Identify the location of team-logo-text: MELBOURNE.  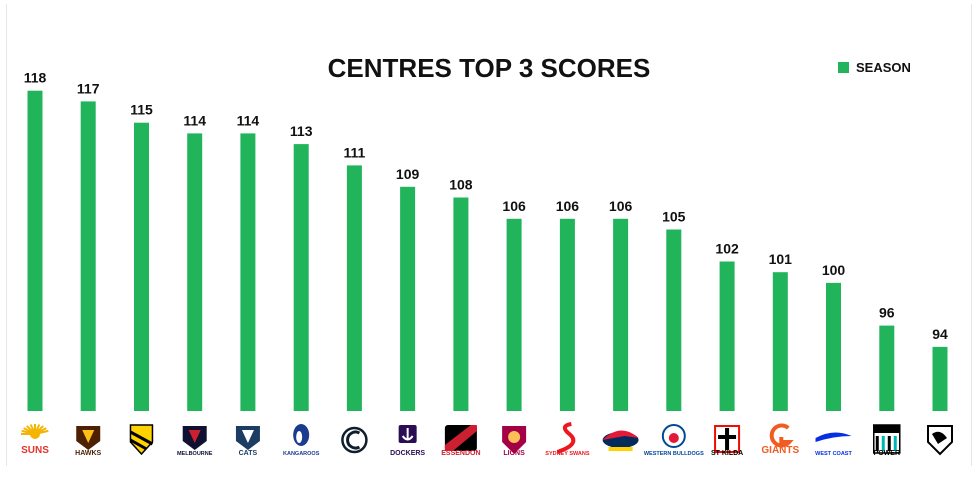
(195, 454).